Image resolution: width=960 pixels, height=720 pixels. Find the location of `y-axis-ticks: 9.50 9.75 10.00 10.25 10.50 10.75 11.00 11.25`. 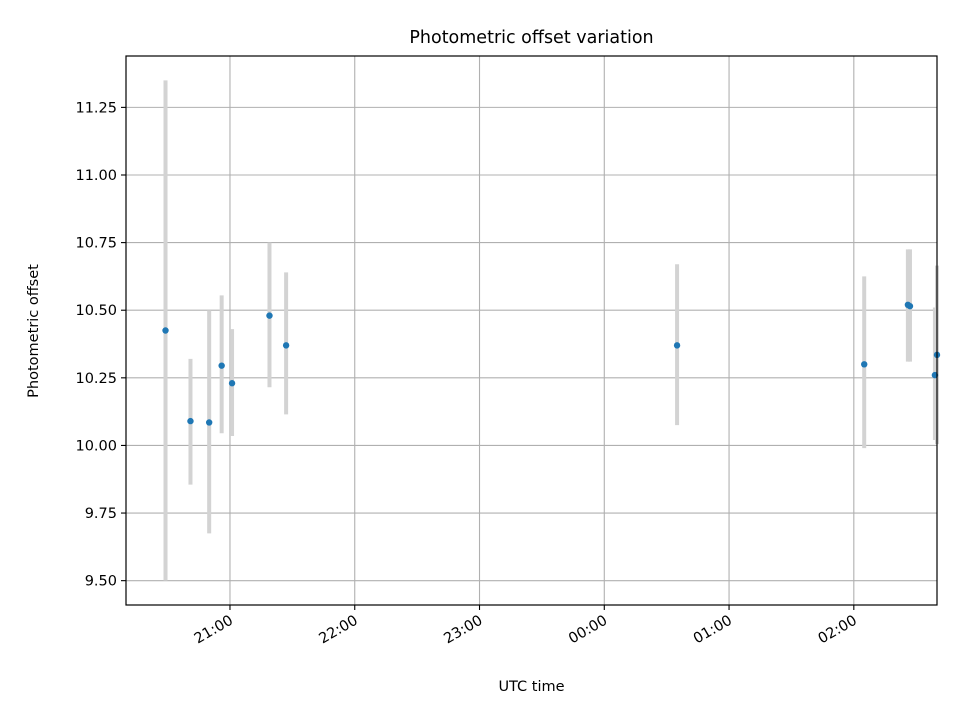

y-axis-ticks: 9.50 9.75 10.00 10.25 10.50 10.75 11.00 11.25 is located at coordinates (100, 345).